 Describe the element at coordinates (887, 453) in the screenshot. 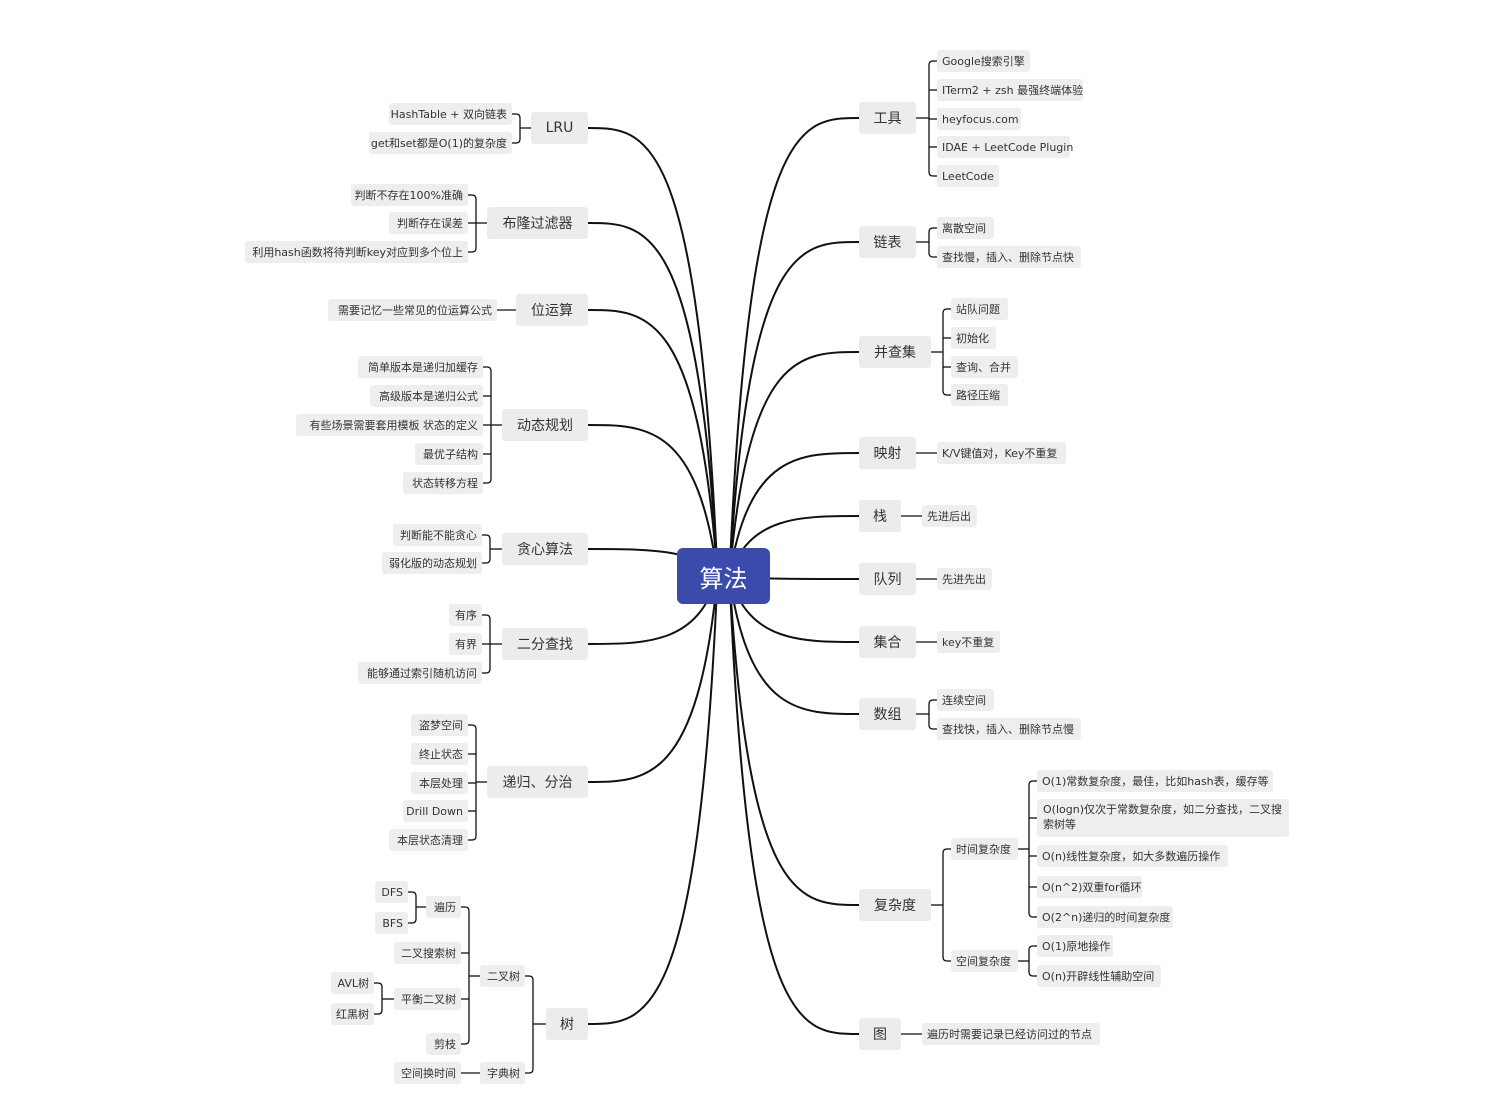

I see `branch-map: 映射` at that location.